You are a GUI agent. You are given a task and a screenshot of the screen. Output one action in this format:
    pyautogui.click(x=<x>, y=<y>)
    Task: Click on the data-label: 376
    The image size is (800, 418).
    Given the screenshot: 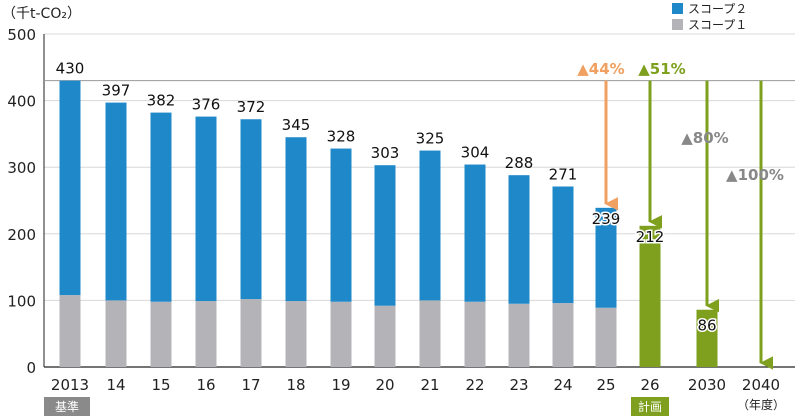 What is the action you would take?
    pyautogui.click(x=206, y=105)
    